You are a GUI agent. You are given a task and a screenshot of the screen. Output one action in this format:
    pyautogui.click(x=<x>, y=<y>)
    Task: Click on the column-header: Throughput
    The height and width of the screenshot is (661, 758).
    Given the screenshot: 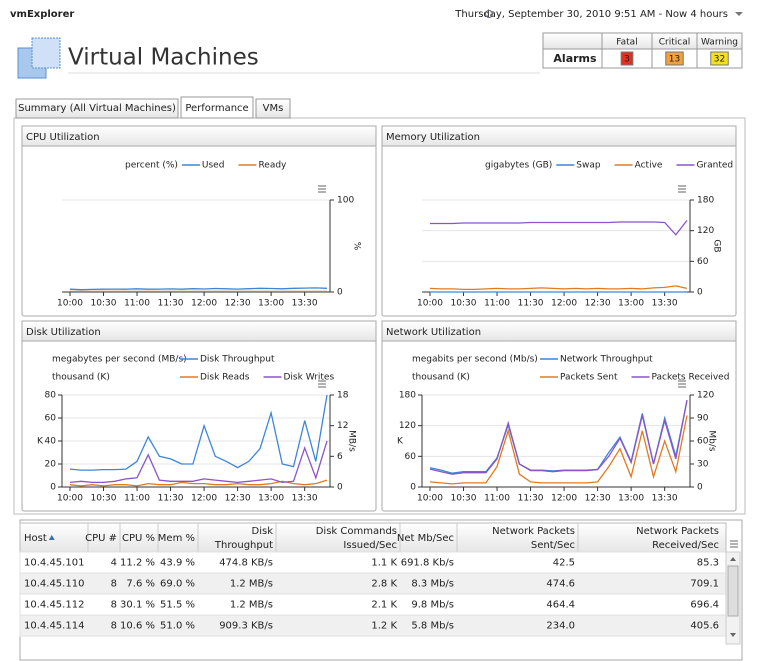 What is the action you would take?
    pyautogui.click(x=243, y=545)
    